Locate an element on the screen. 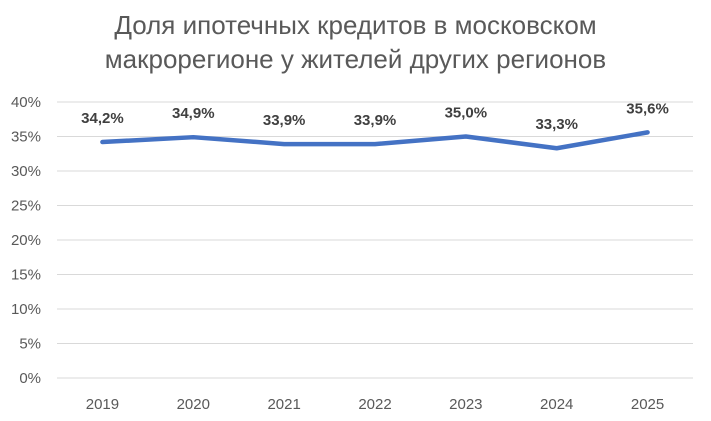  y-tick-label: 5% is located at coordinates (30, 344).